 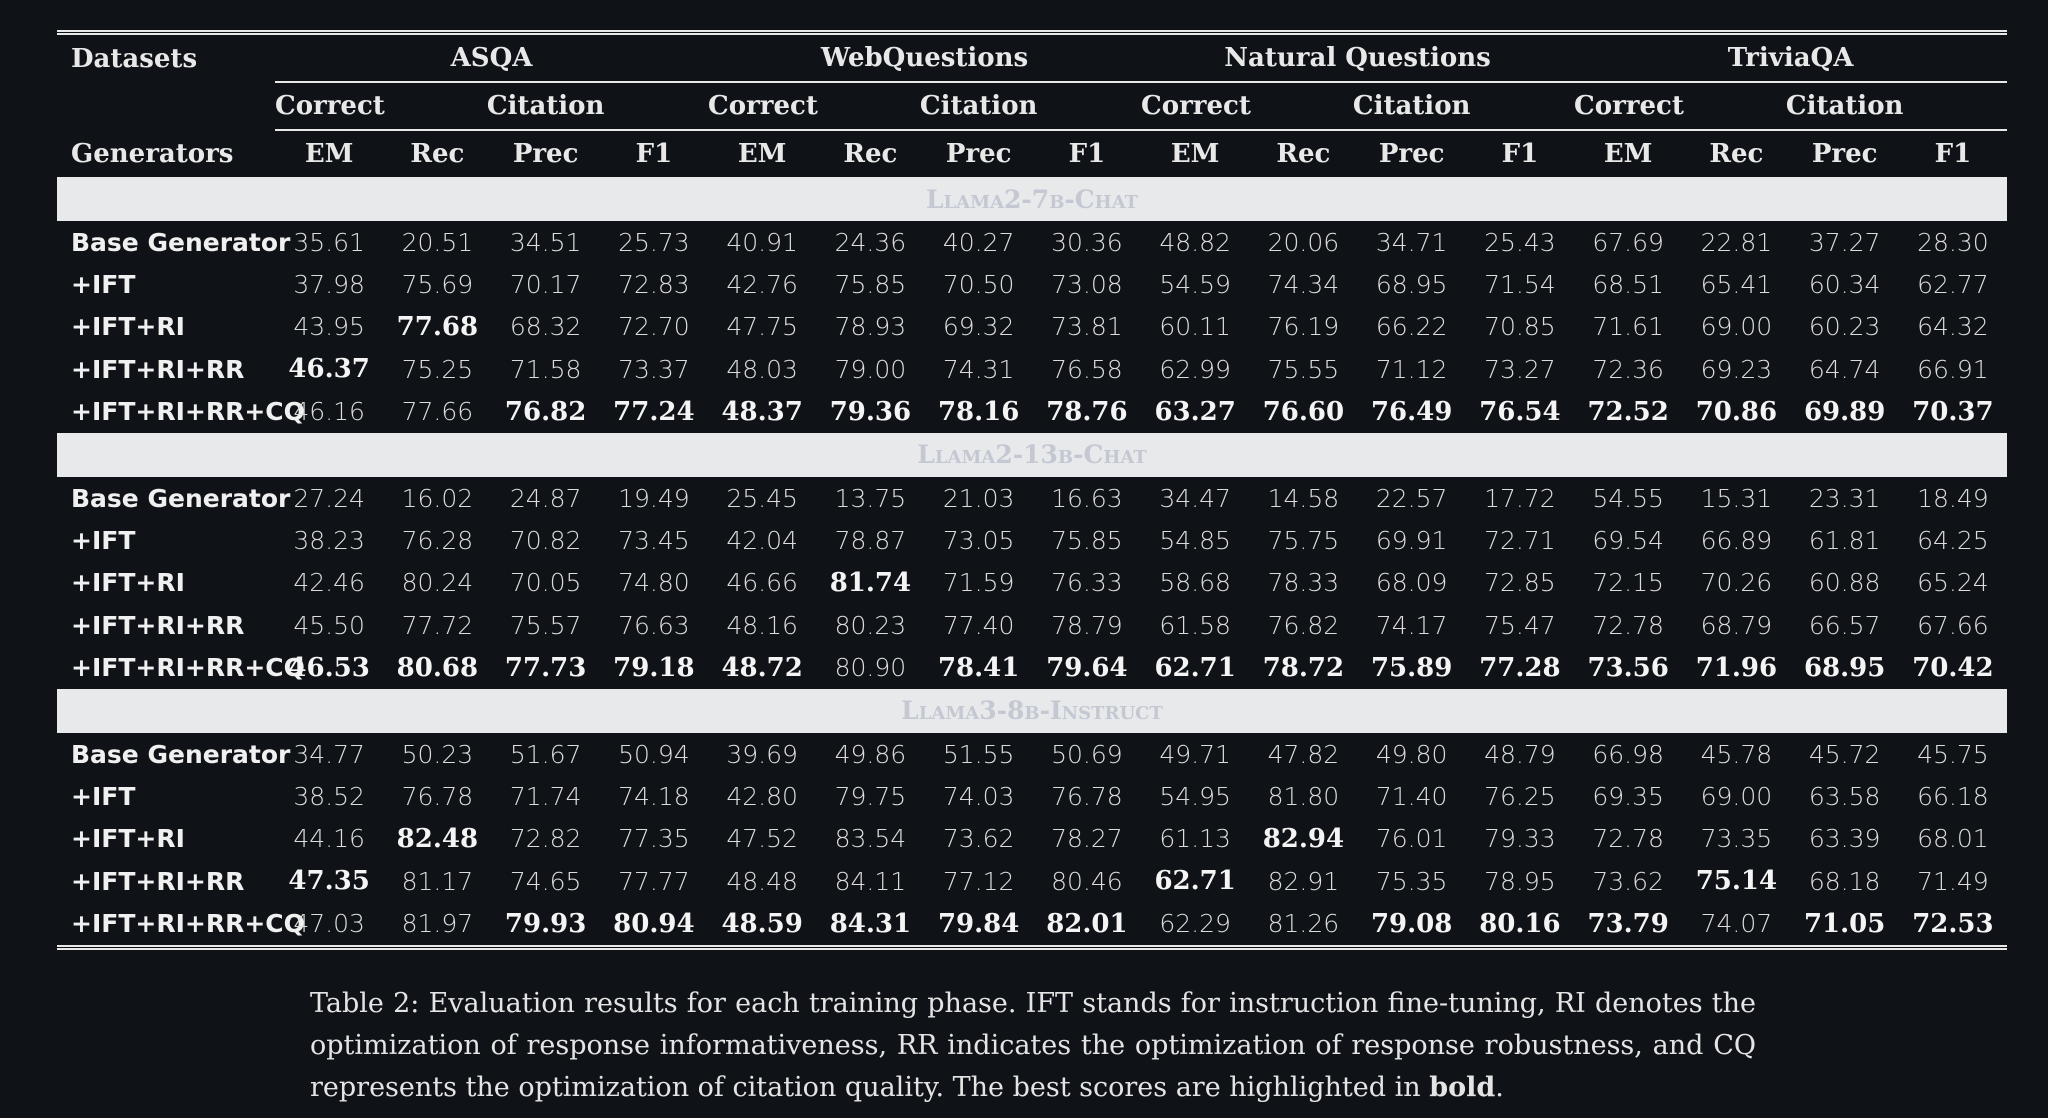 I want to click on score: 48.72, so click(x=762, y=667).